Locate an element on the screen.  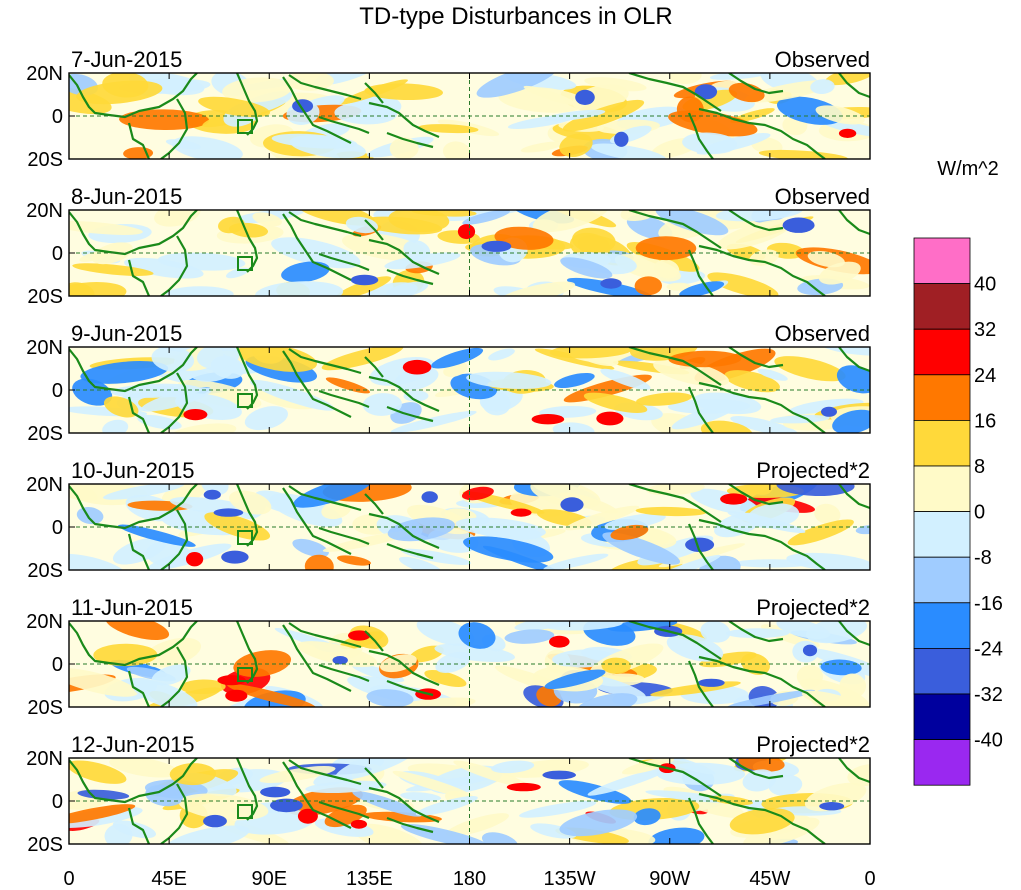
longitude-tick-label: 135W is located at coordinates (570, 879).